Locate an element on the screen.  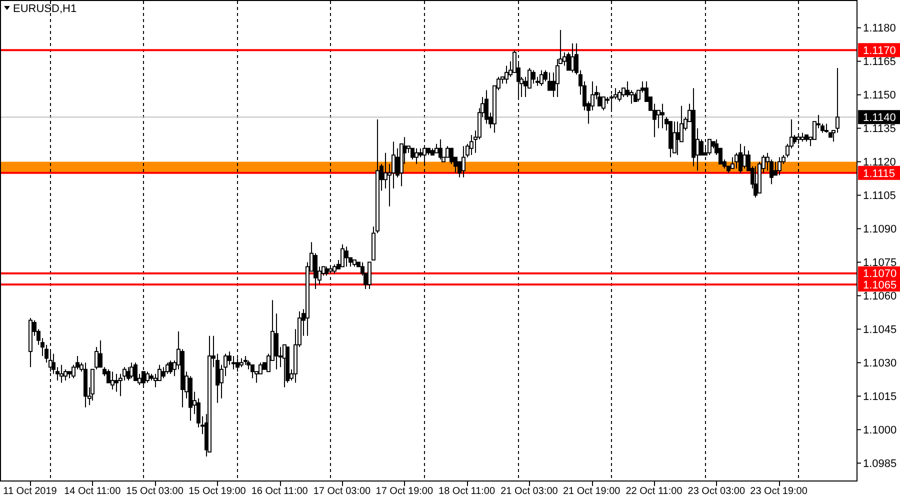
y-tick-label: 1.1165 is located at coordinates (879, 62).